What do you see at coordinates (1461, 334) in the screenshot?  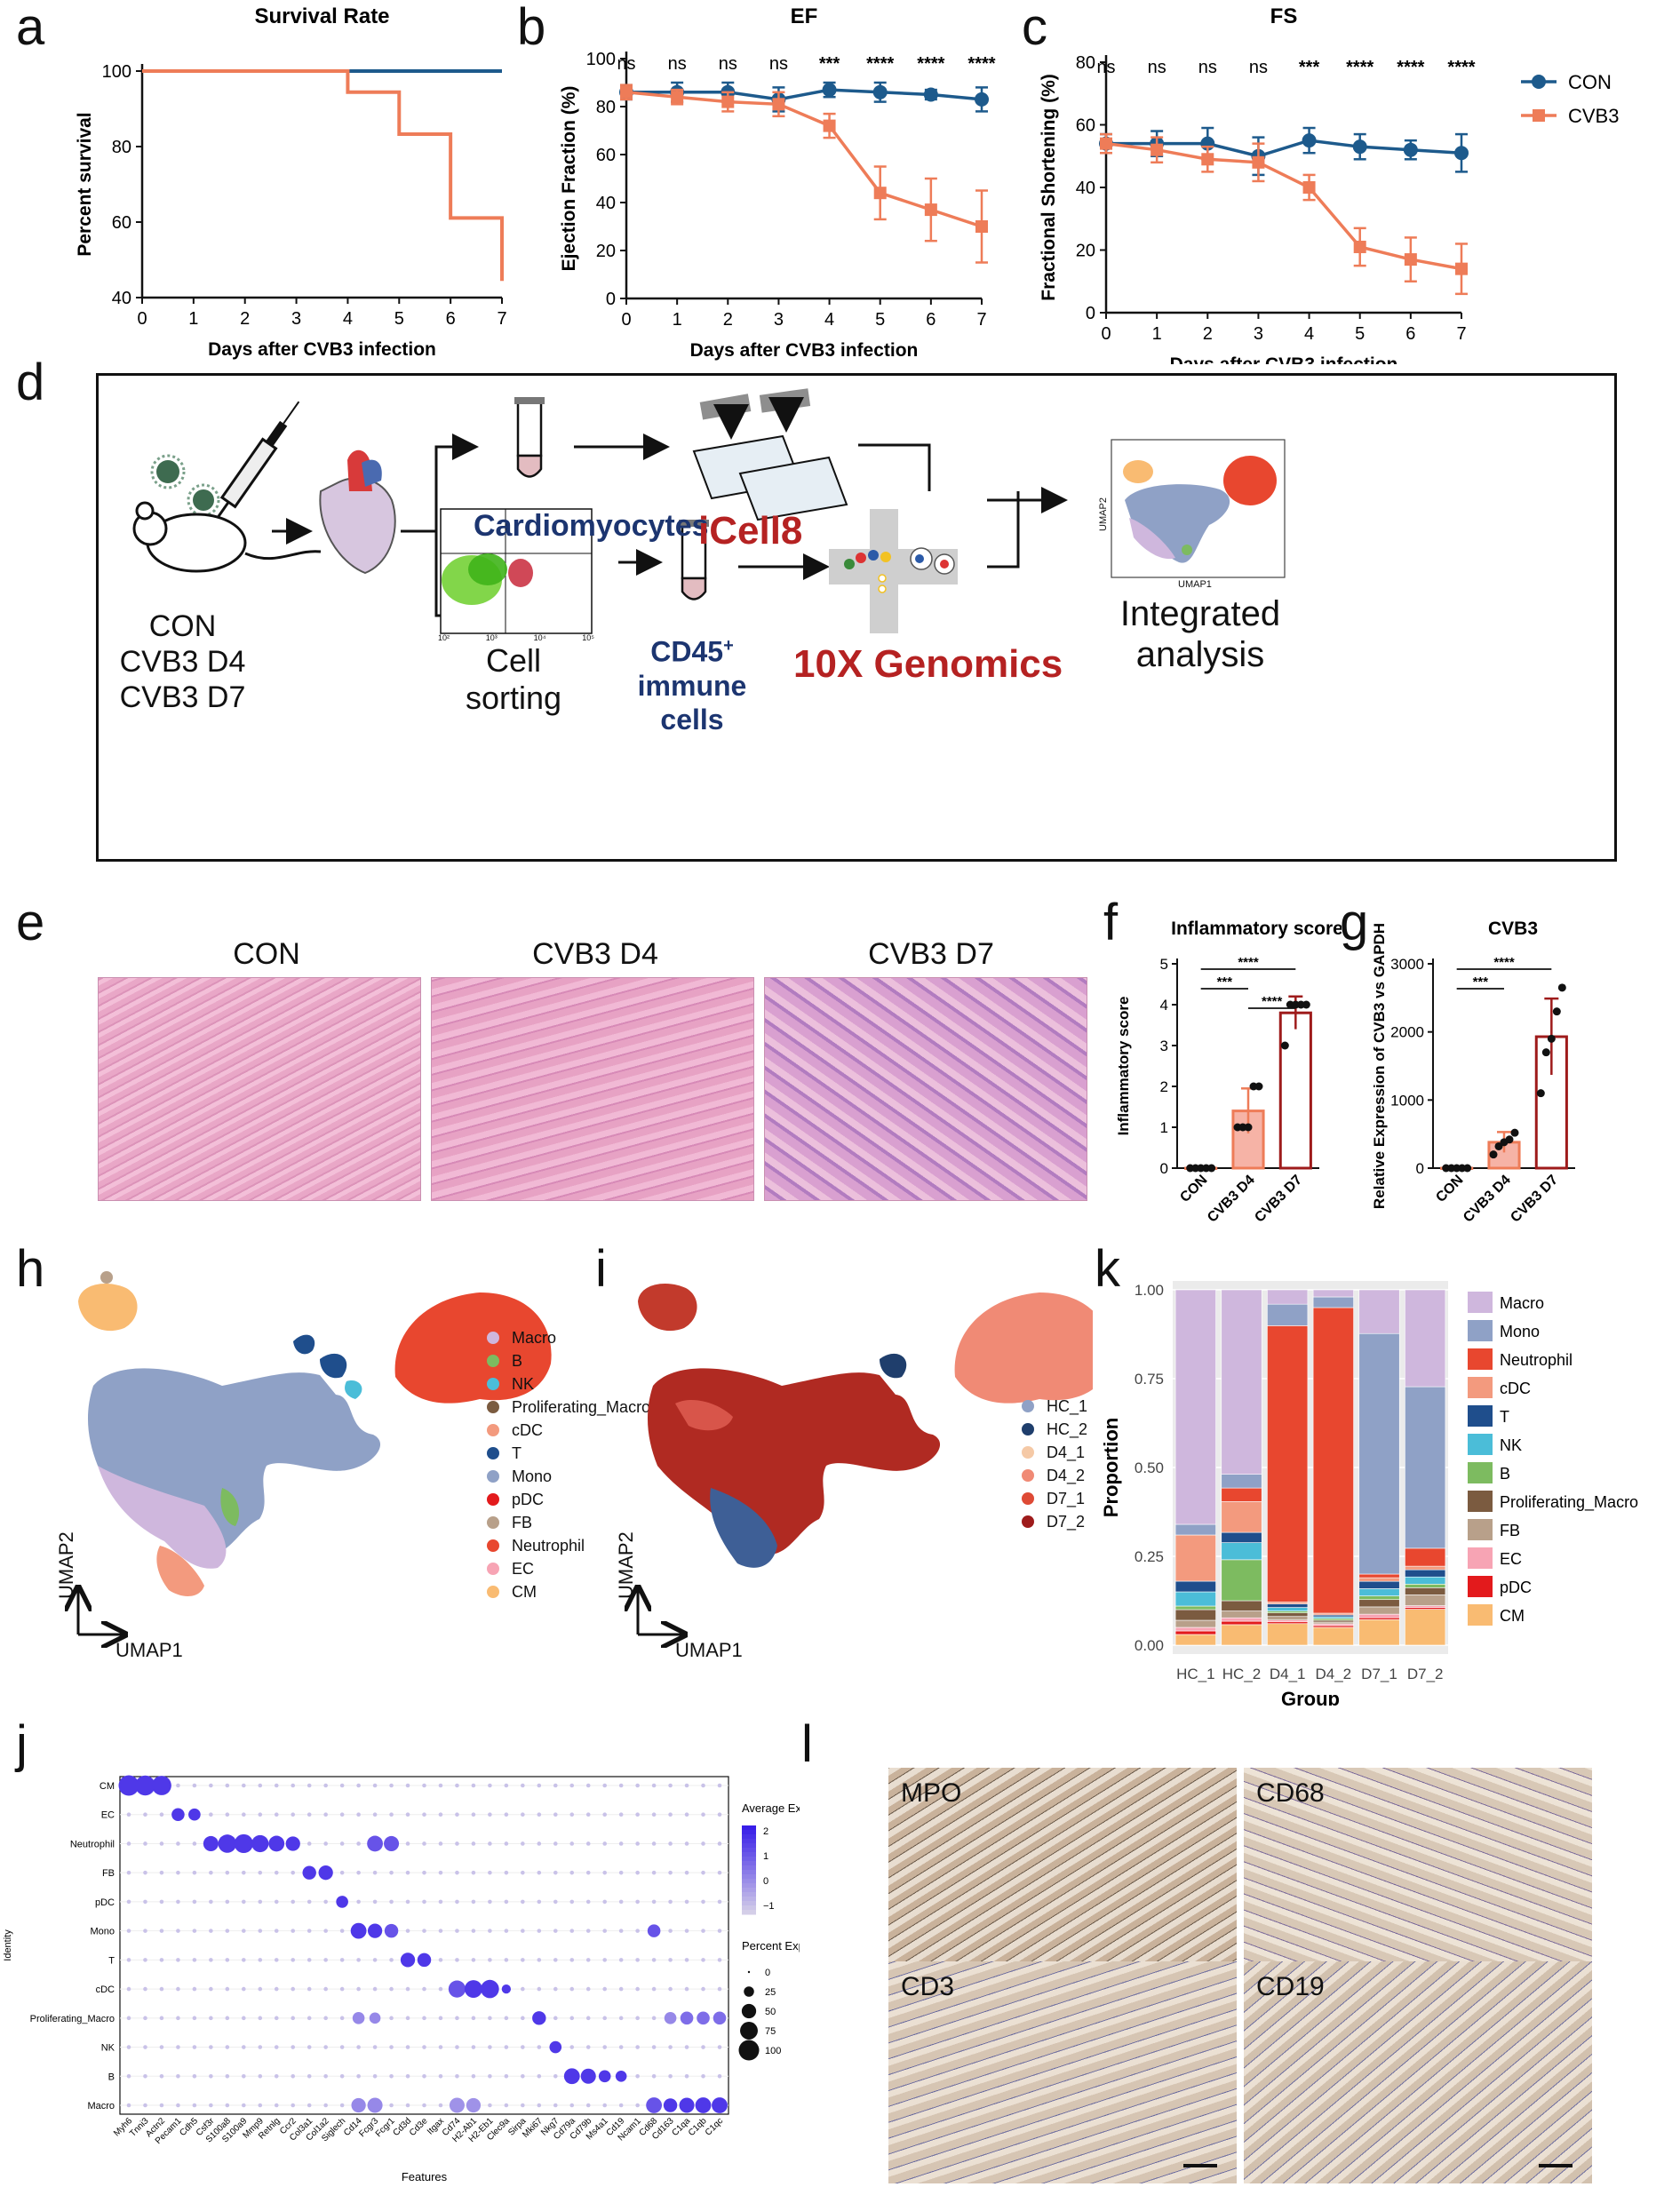 I see `x-tick-label: 7` at bounding box center [1461, 334].